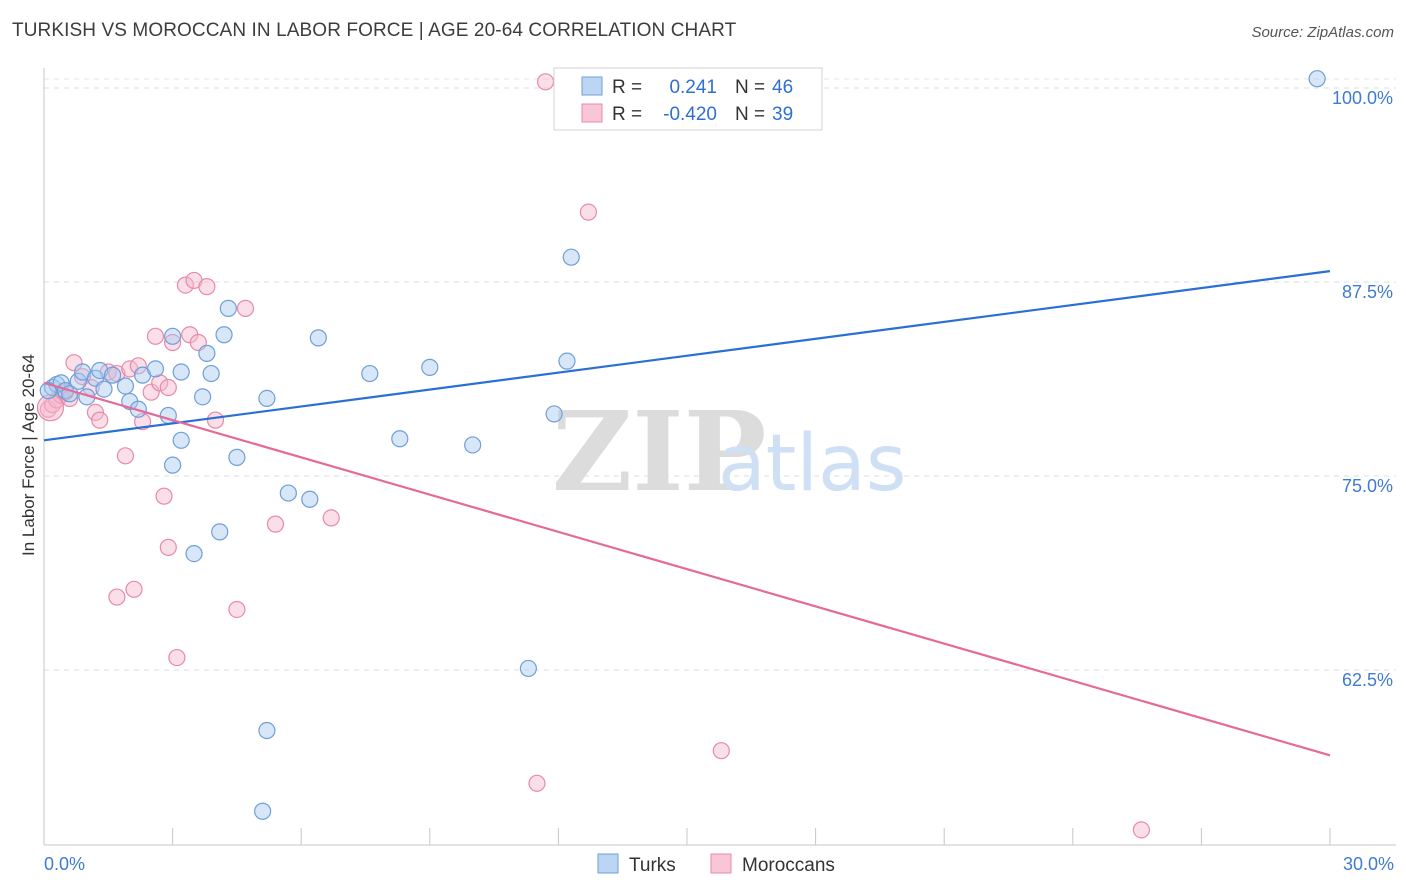 Image resolution: width=1406 pixels, height=892 pixels. I want to click on bottom-legend-turks-swatch, so click(608, 863).